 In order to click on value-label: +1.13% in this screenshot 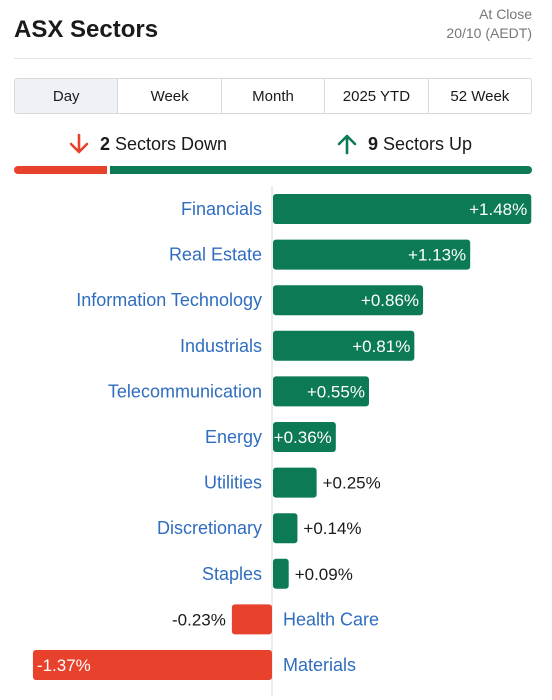, I will do `click(437, 255)`.